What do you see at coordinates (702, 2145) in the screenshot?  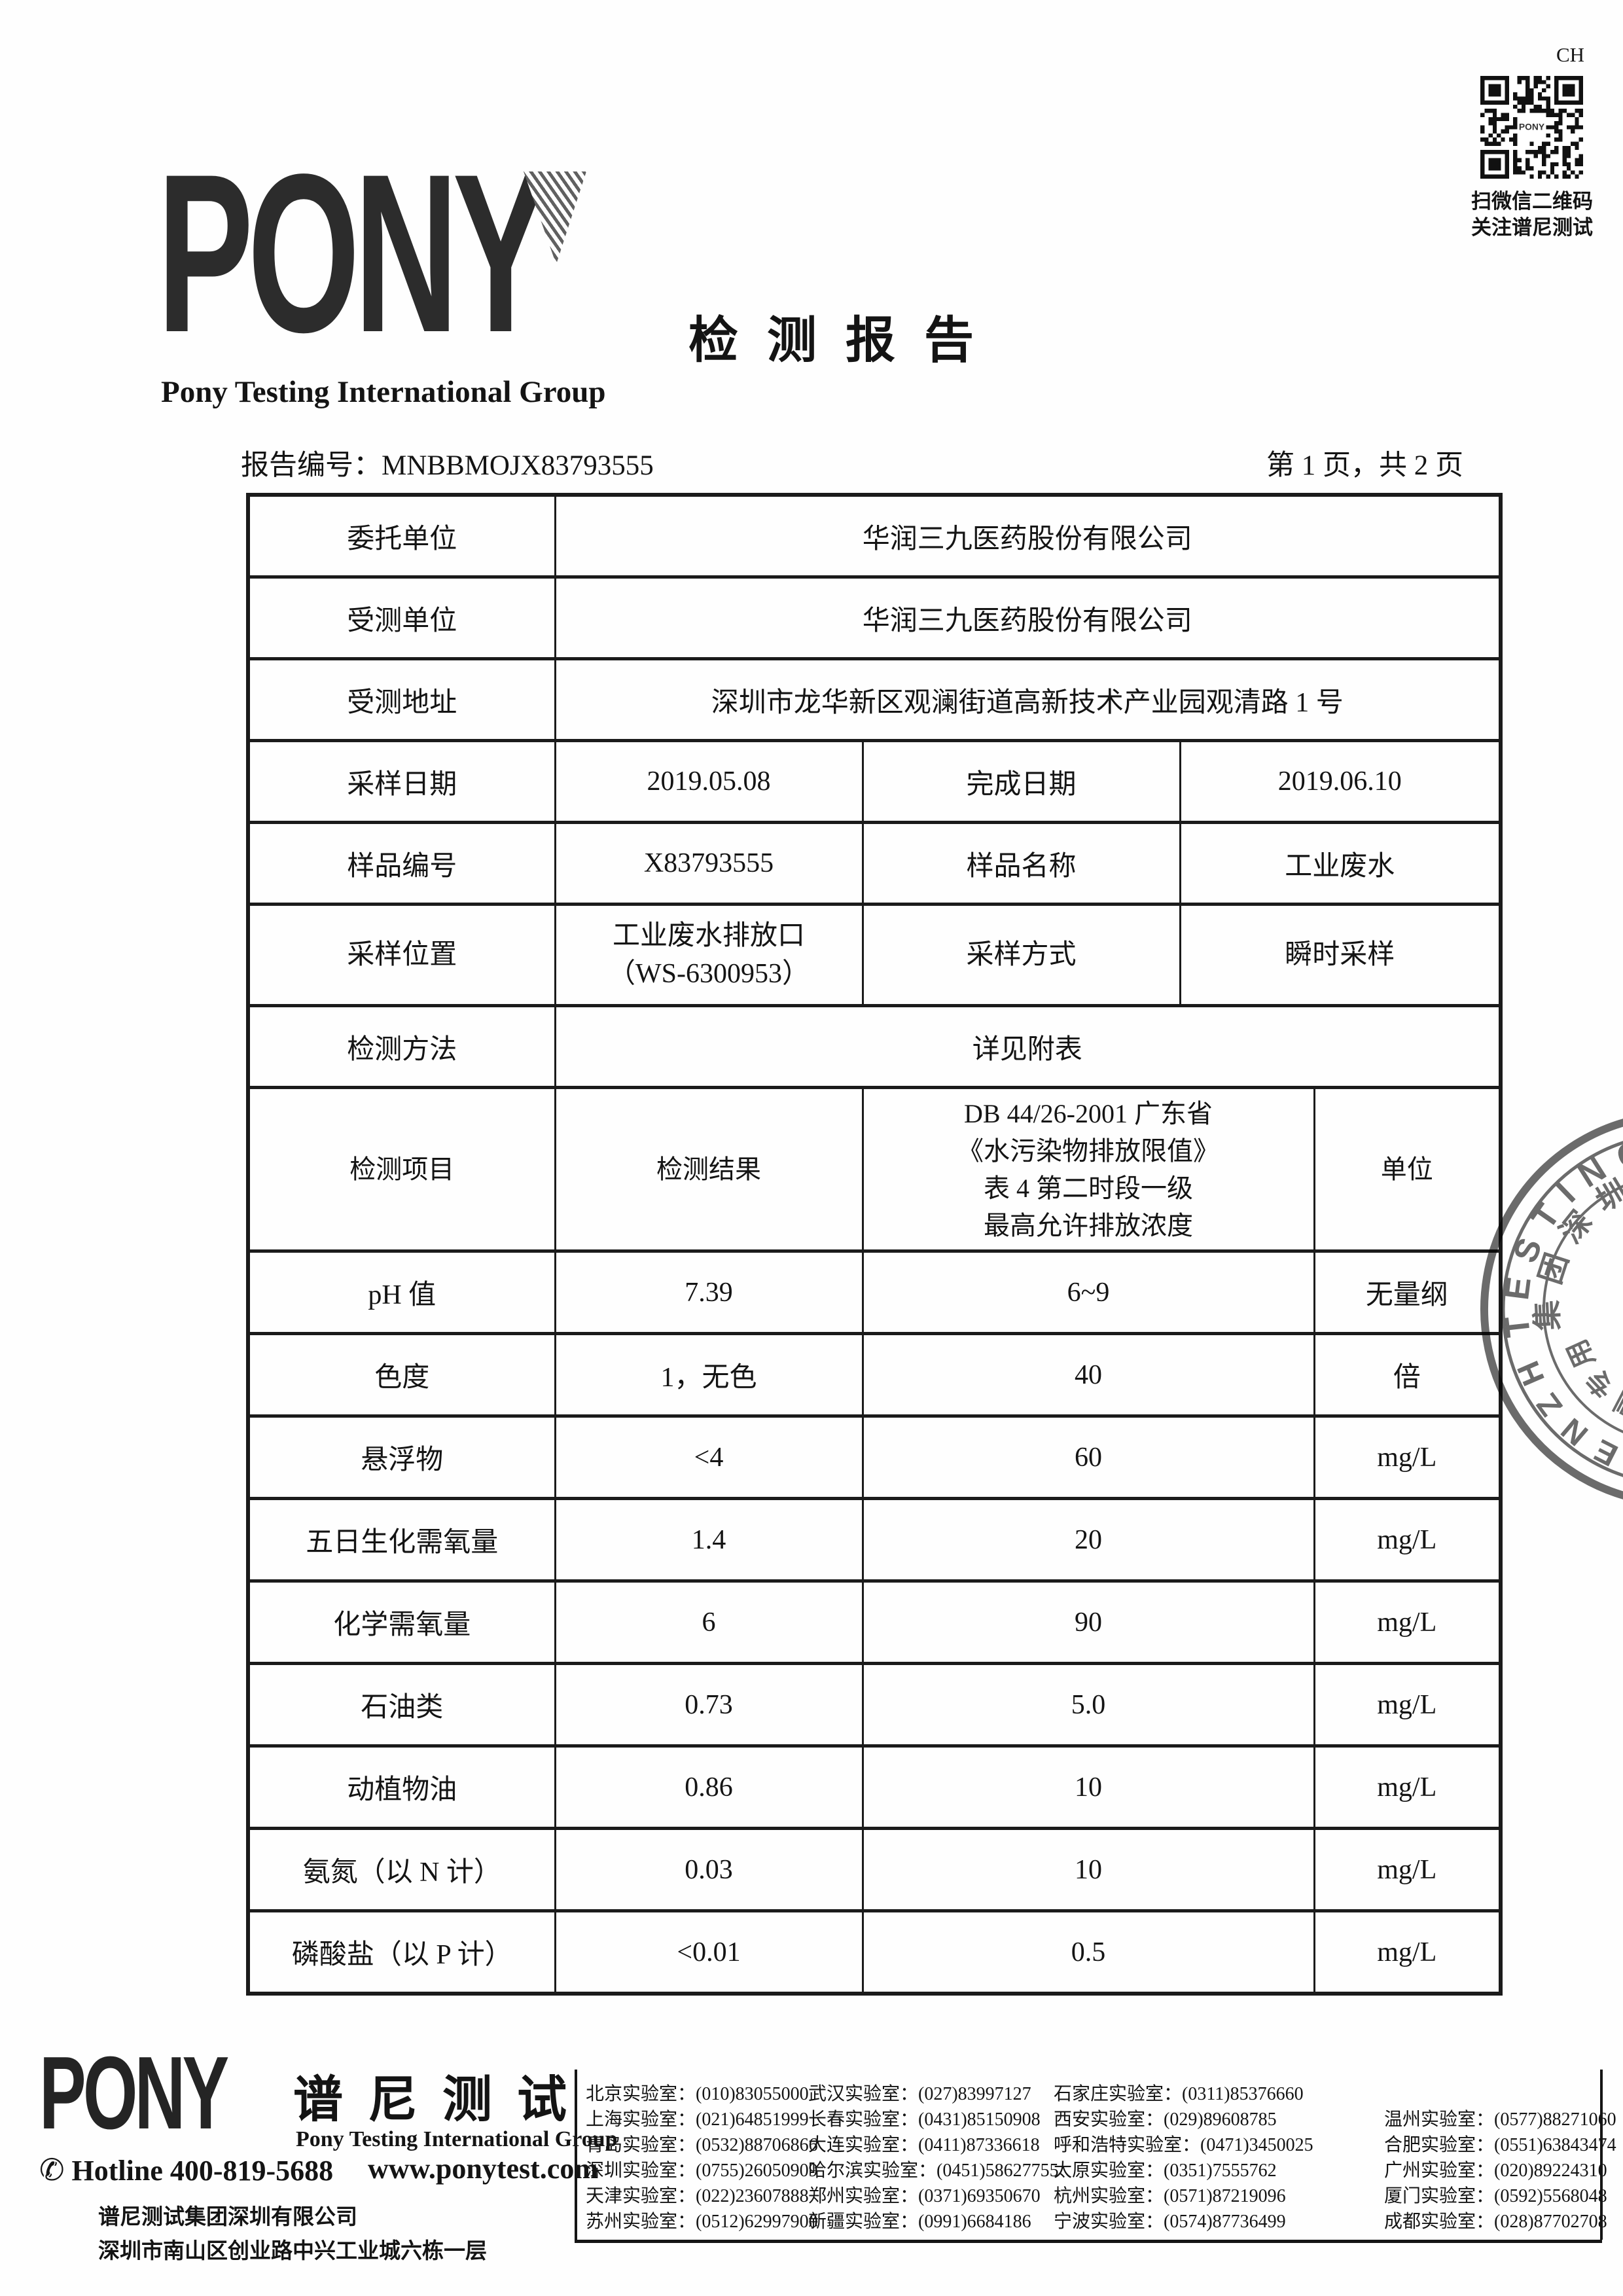 I see `lab-entry: 青岛实验室：(0532)88706866` at bounding box center [702, 2145].